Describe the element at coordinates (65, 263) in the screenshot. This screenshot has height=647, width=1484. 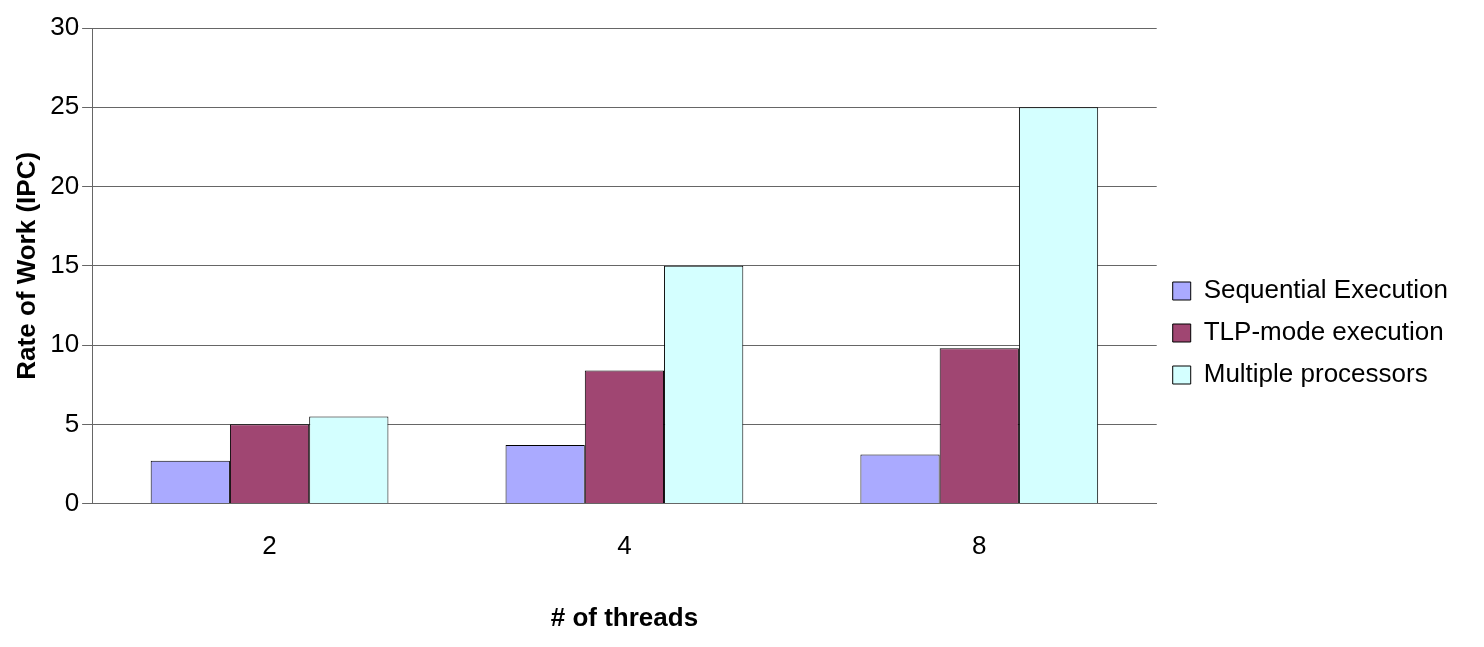
I see `y-tick-label: 15` at that location.